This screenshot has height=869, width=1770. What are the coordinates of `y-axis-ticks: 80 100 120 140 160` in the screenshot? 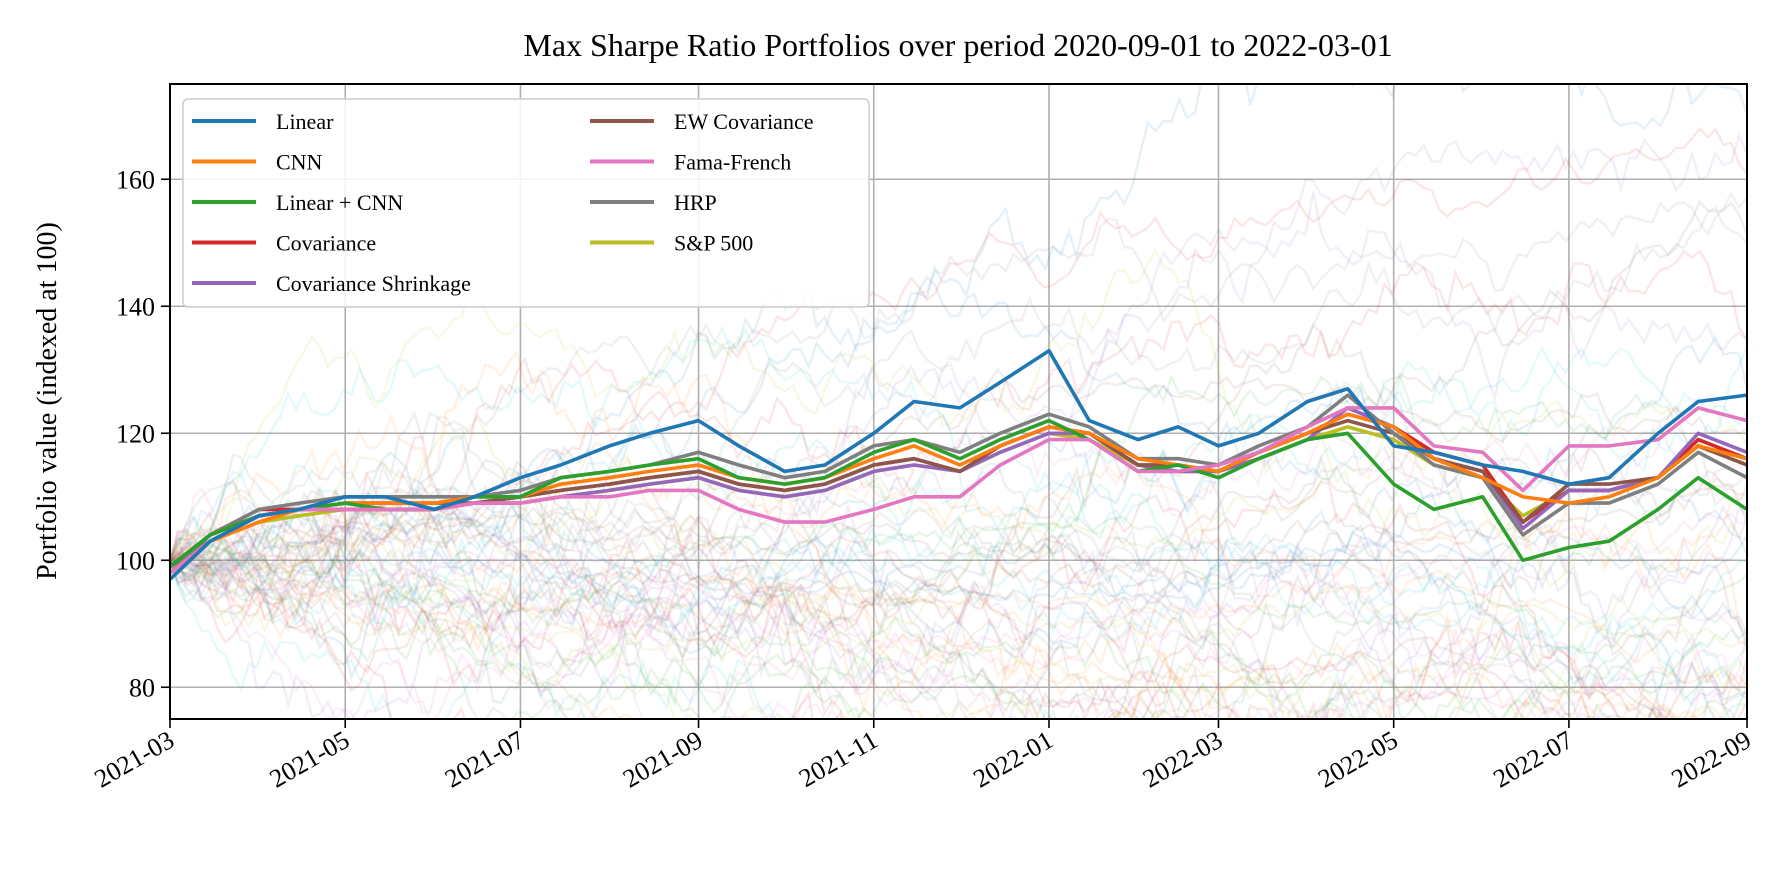 It's located at (143, 433).